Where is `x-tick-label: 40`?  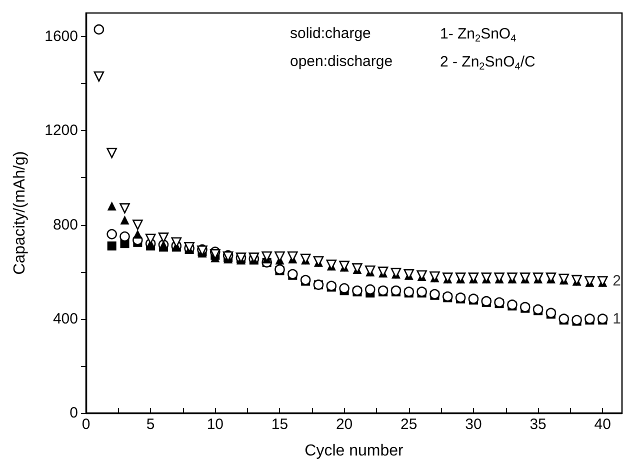 x-tick-label: 40 is located at coordinates (602, 424).